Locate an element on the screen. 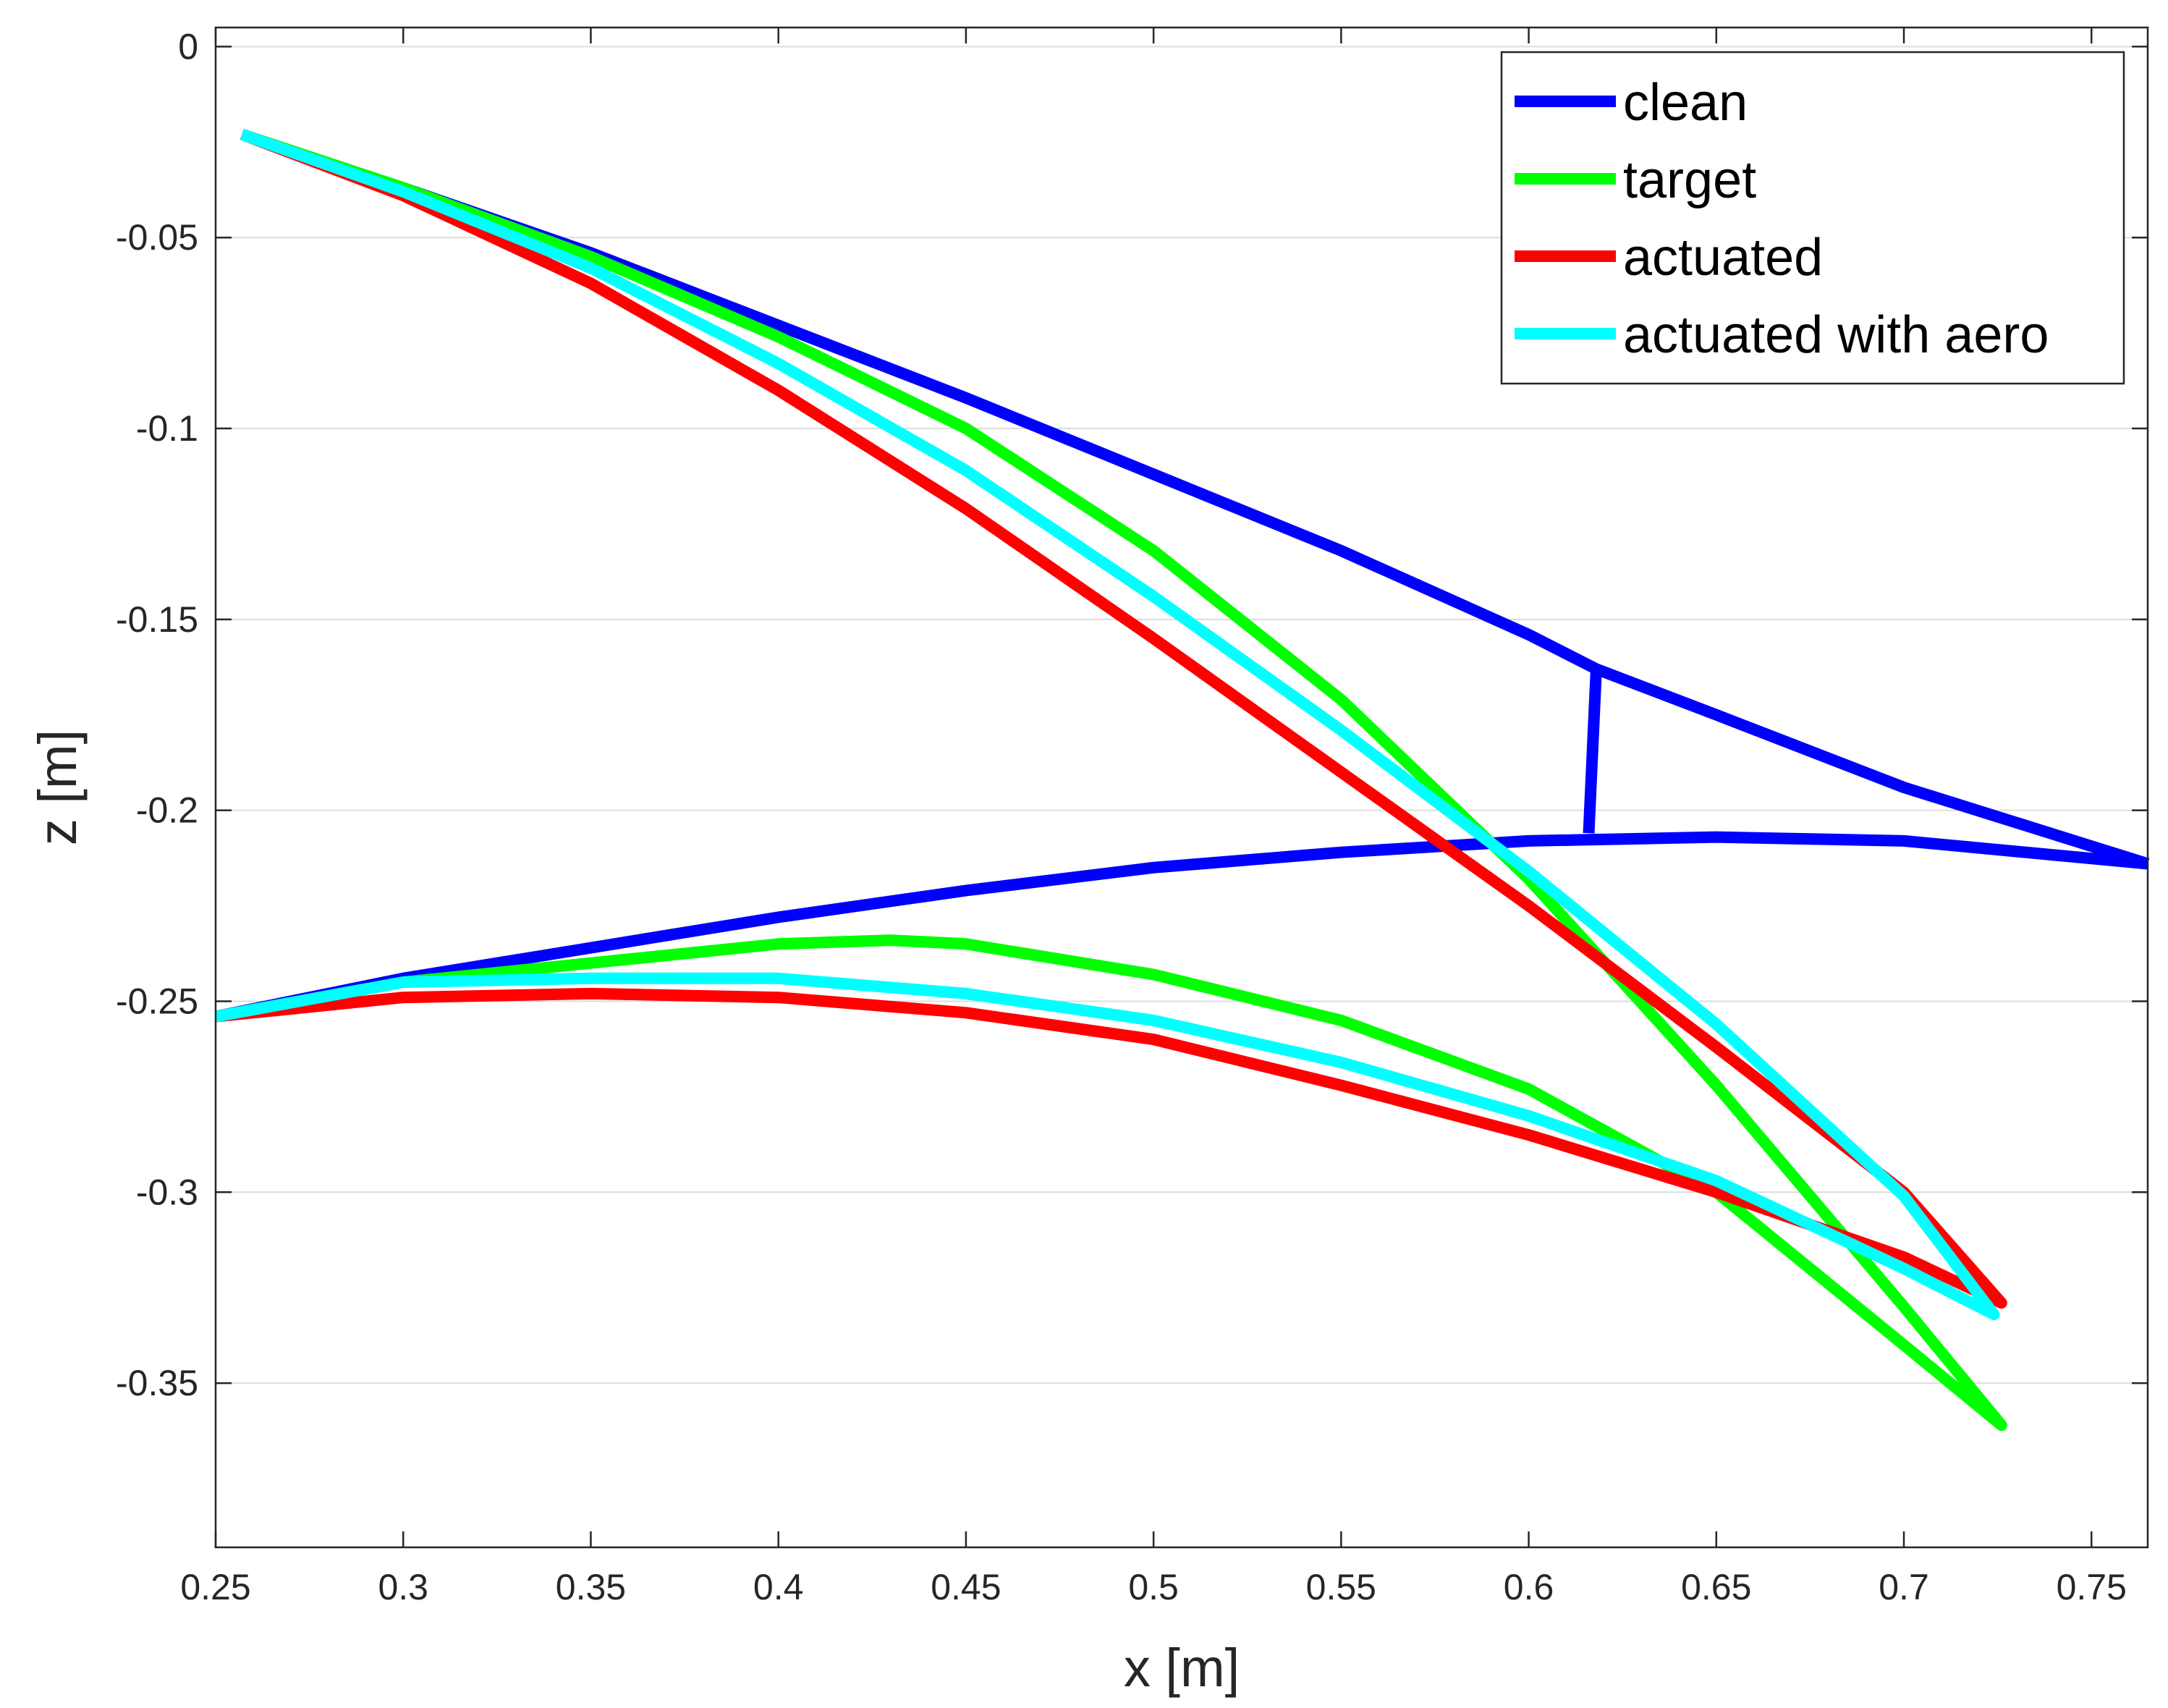 This screenshot has width=2168, height=1708. x-tick-label: 0.4 is located at coordinates (778, 1587).